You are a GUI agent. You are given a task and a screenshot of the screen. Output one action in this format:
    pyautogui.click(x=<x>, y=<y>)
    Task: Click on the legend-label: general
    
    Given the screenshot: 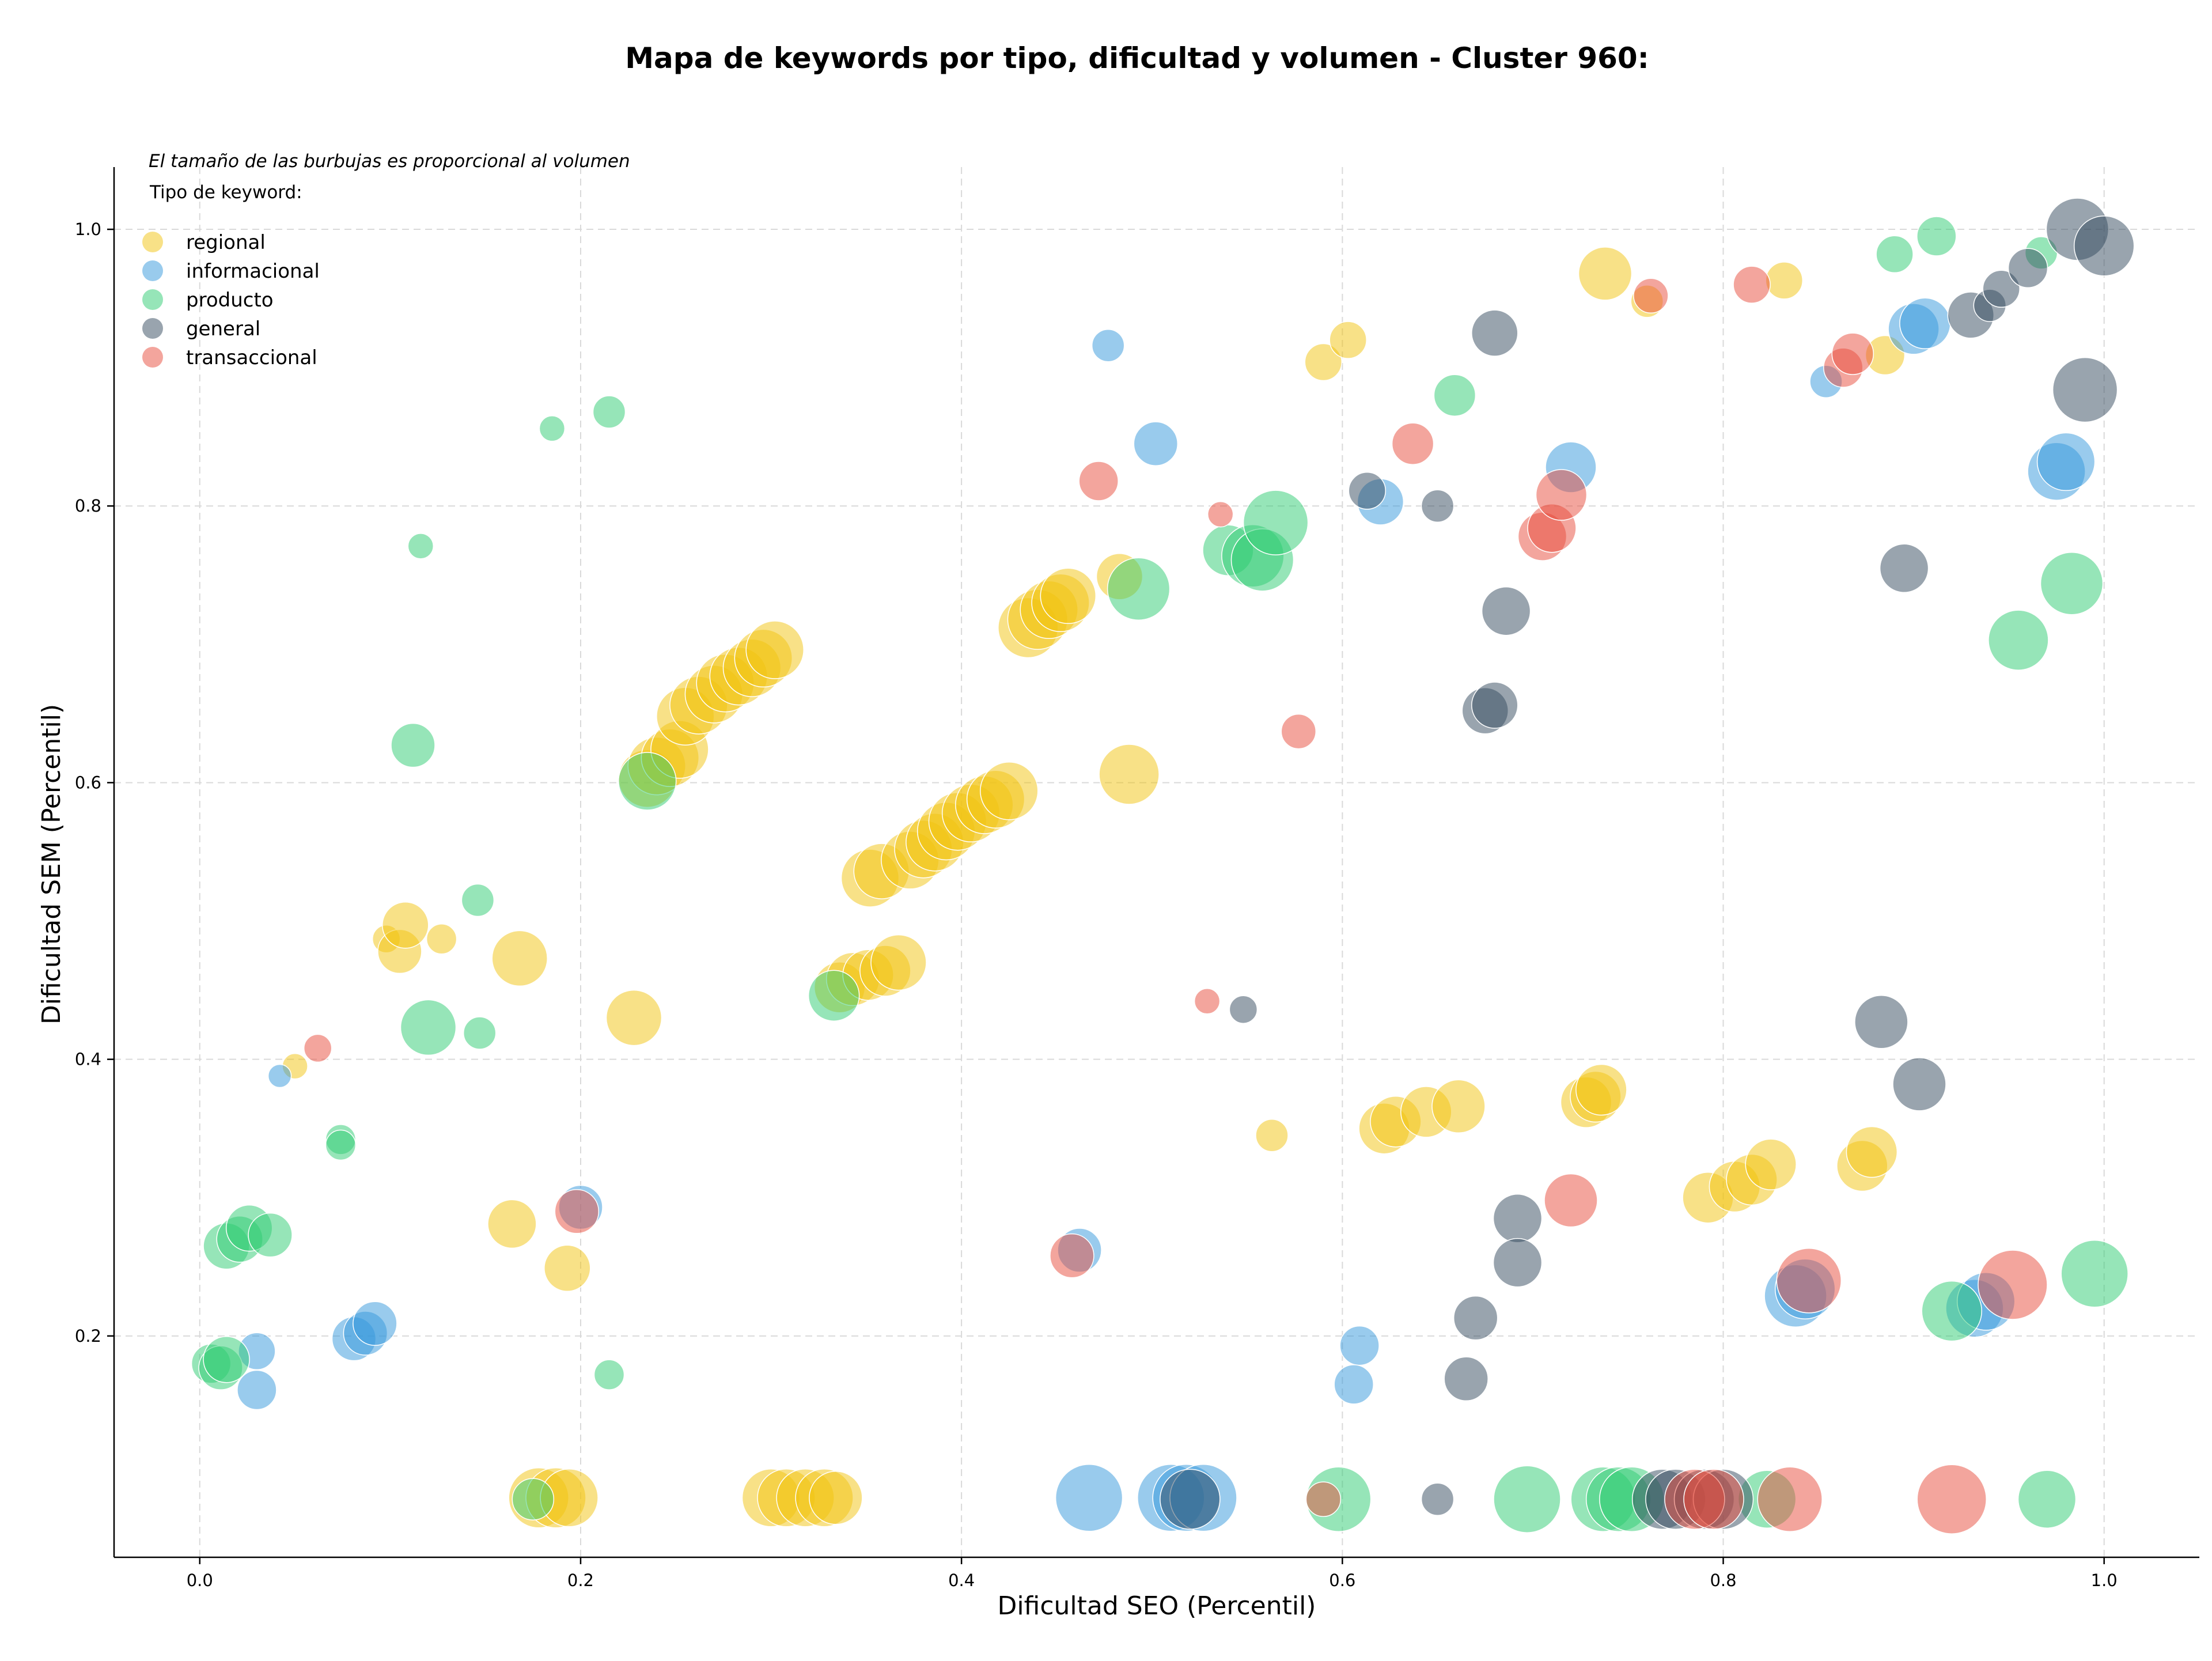 What is the action you would take?
    pyautogui.click(x=223, y=328)
    